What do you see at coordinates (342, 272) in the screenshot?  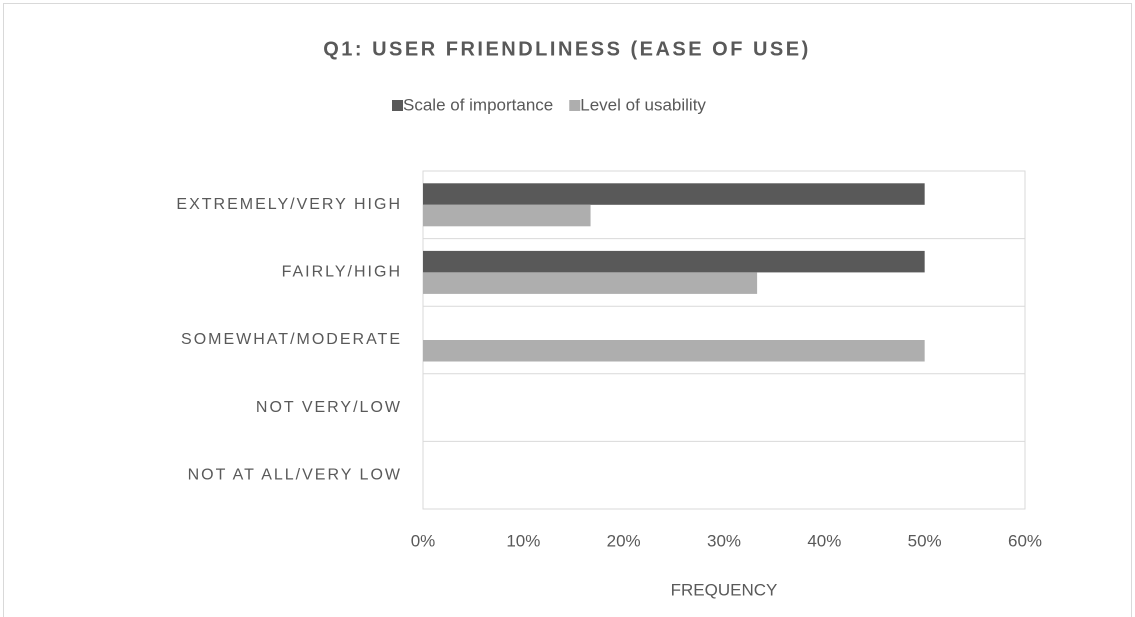 I see `y-tick-label: FAIRLY/HIGH` at bounding box center [342, 272].